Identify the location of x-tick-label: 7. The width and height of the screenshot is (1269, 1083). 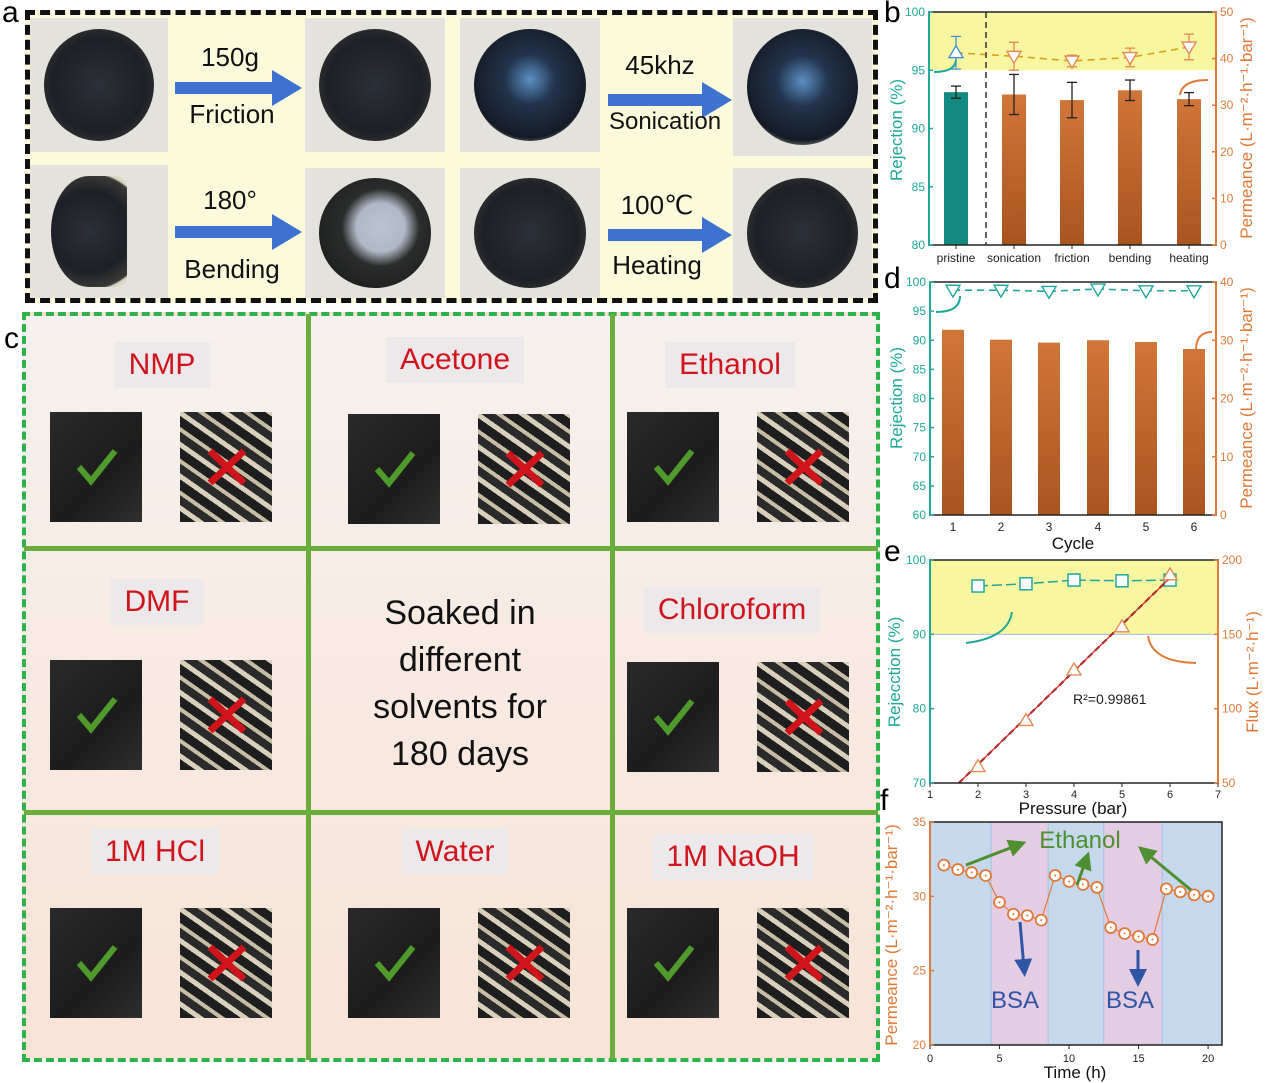
(1218, 795).